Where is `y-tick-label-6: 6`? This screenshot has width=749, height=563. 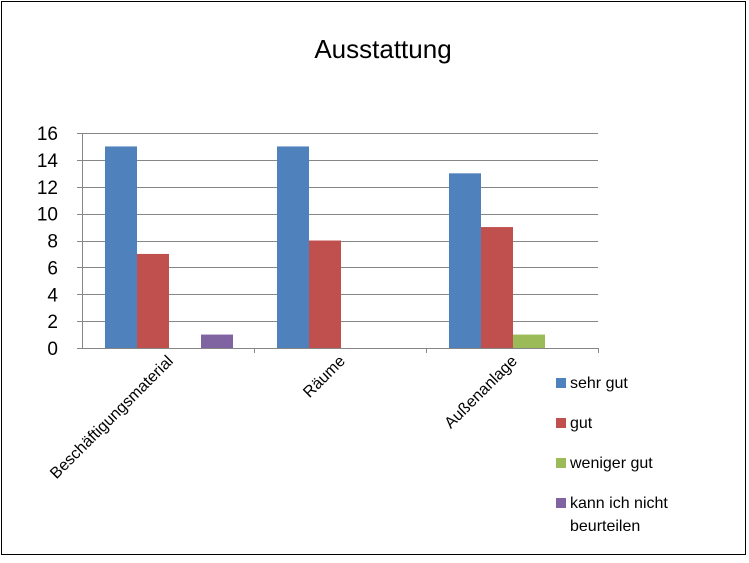 y-tick-label-6: 6 is located at coordinates (52, 268).